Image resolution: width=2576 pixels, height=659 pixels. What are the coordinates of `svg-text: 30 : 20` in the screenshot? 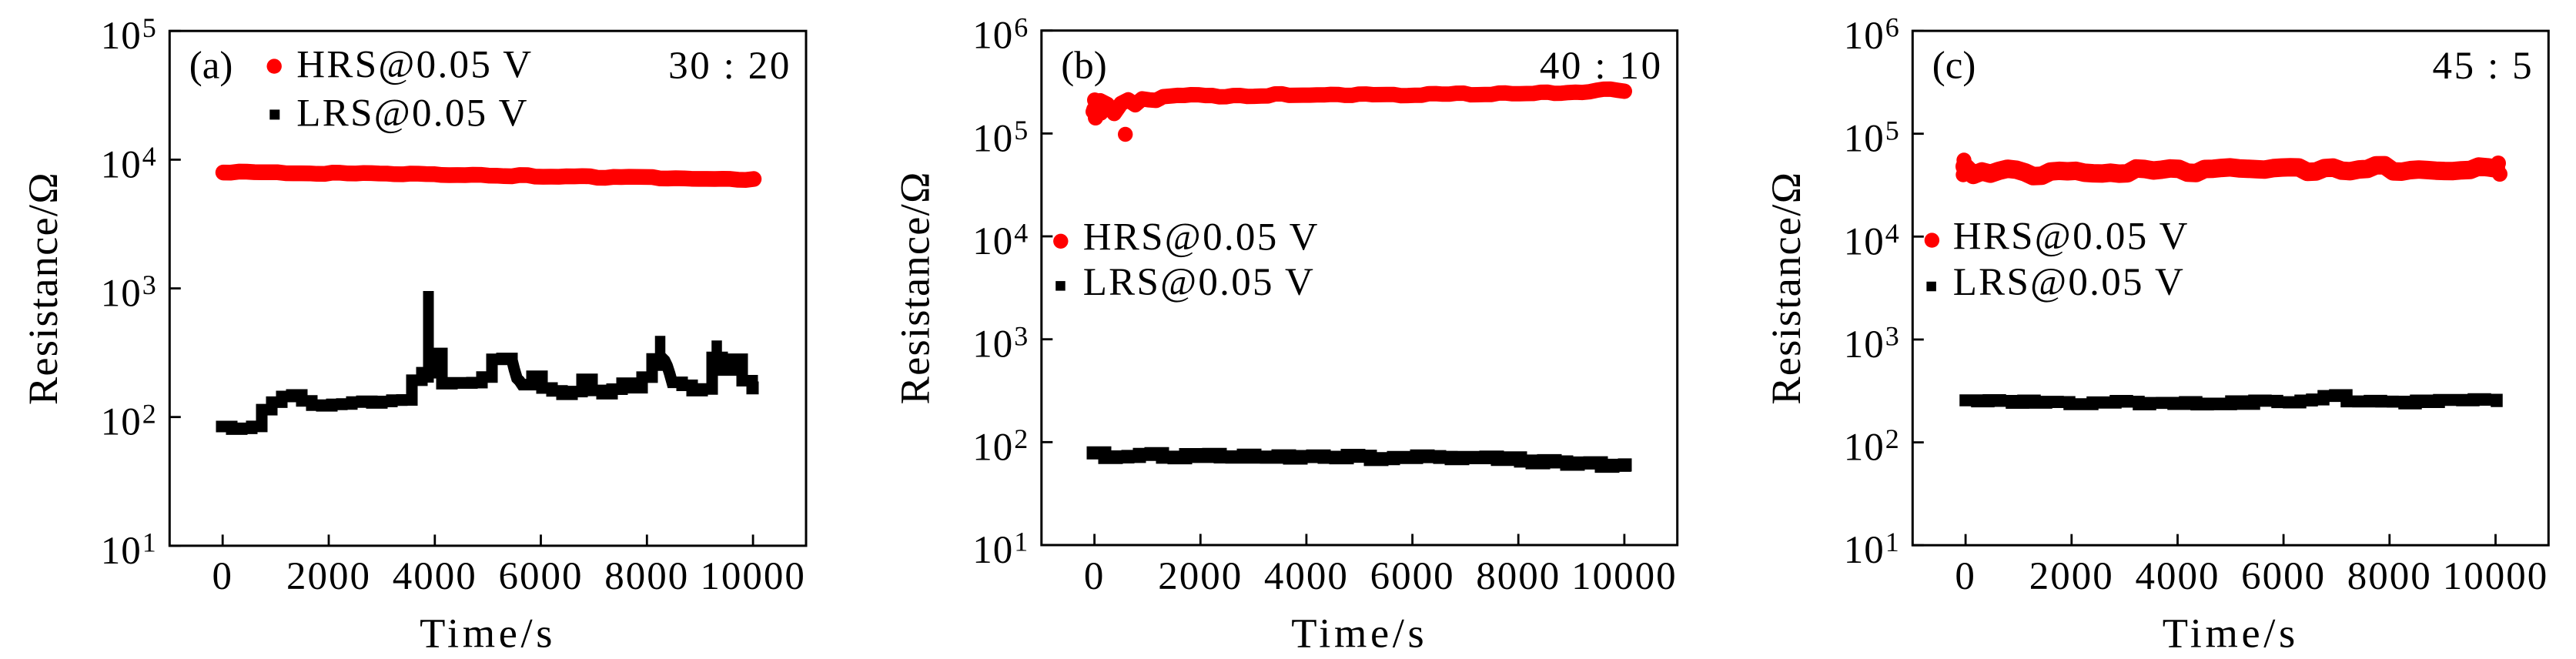 It's located at (730, 66).